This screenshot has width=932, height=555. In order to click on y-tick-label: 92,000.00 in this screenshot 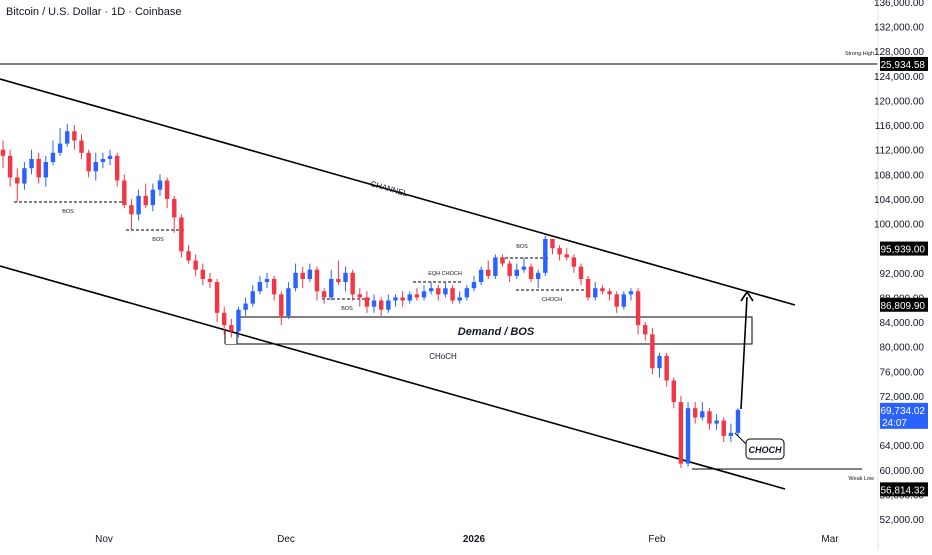, I will do `click(902, 274)`.